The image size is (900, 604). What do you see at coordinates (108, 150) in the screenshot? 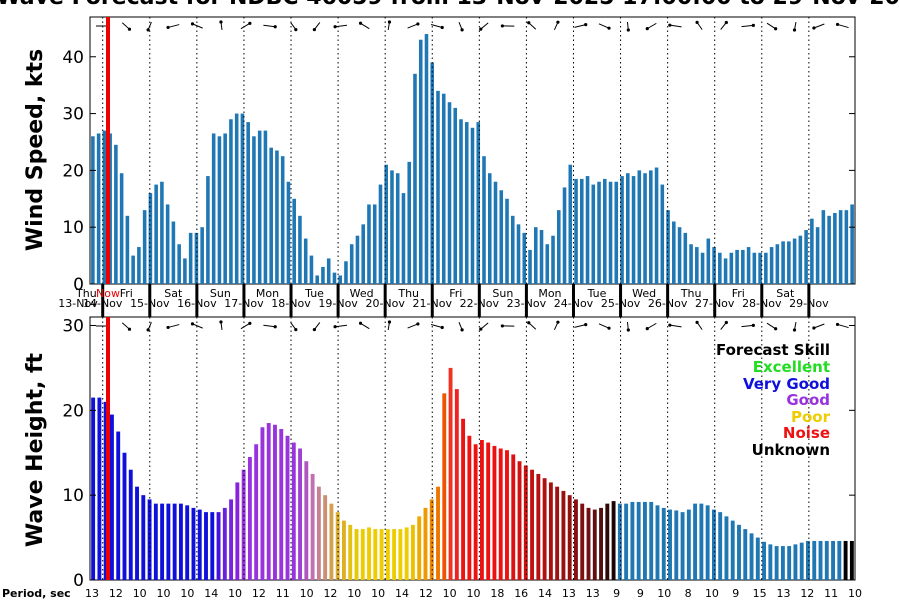
I see `now-line-top` at bounding box center [108, 150].